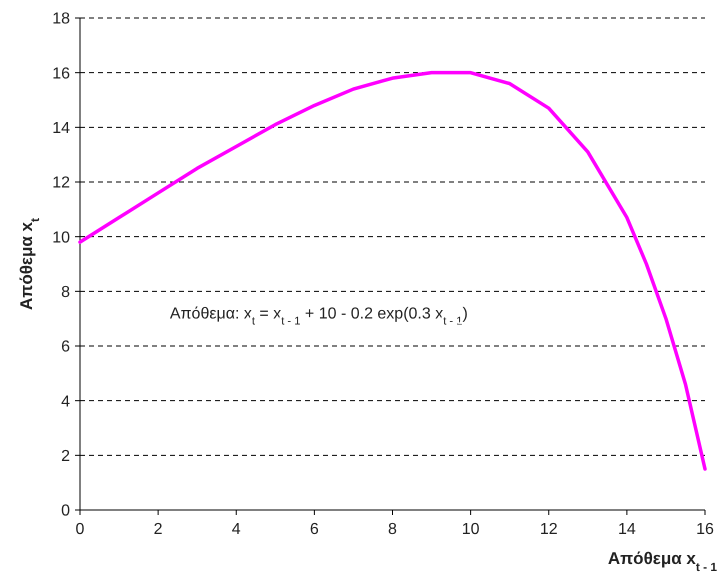 The height and width of the screenshot is (585, 727). What do you see at coordinates (158, 529) in the screenshot?
I see `x-tick-label: 2` at bounding box center [158, 529].